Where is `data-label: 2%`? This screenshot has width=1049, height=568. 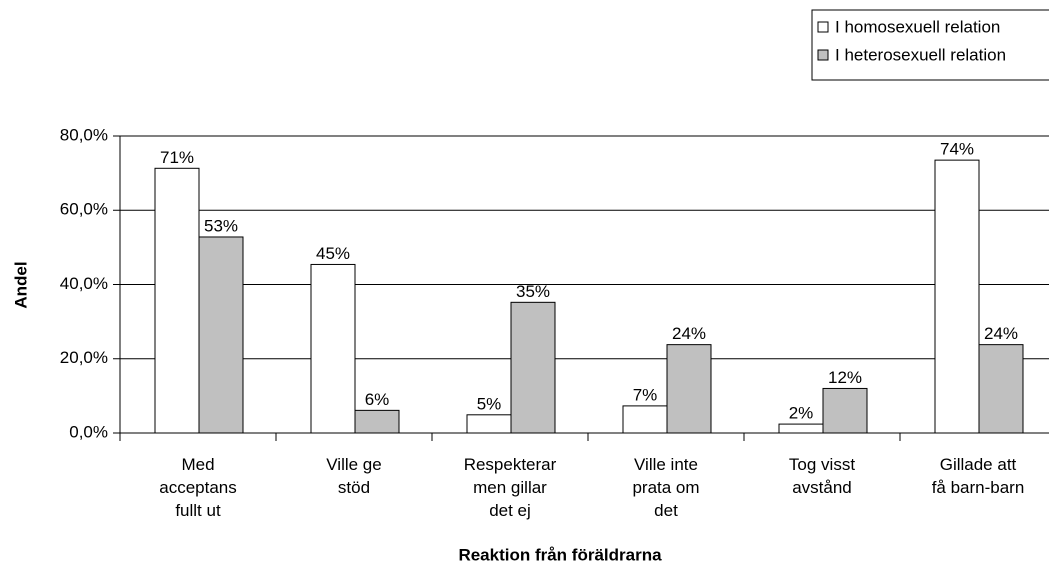
data-label: 2% is located at coordinates (801, 413).